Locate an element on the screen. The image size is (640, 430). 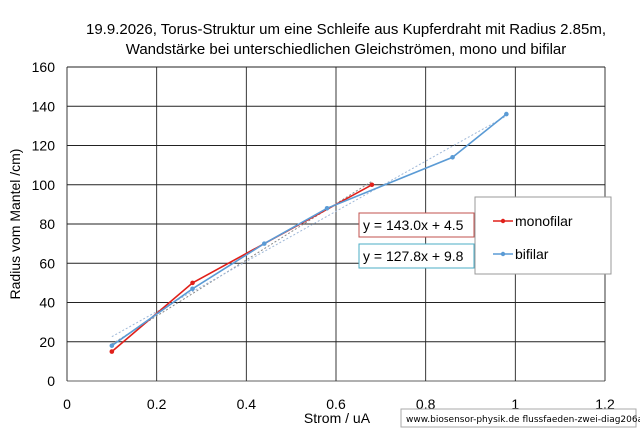
legend-marker-bifilar is located at coordinates (503, 254).